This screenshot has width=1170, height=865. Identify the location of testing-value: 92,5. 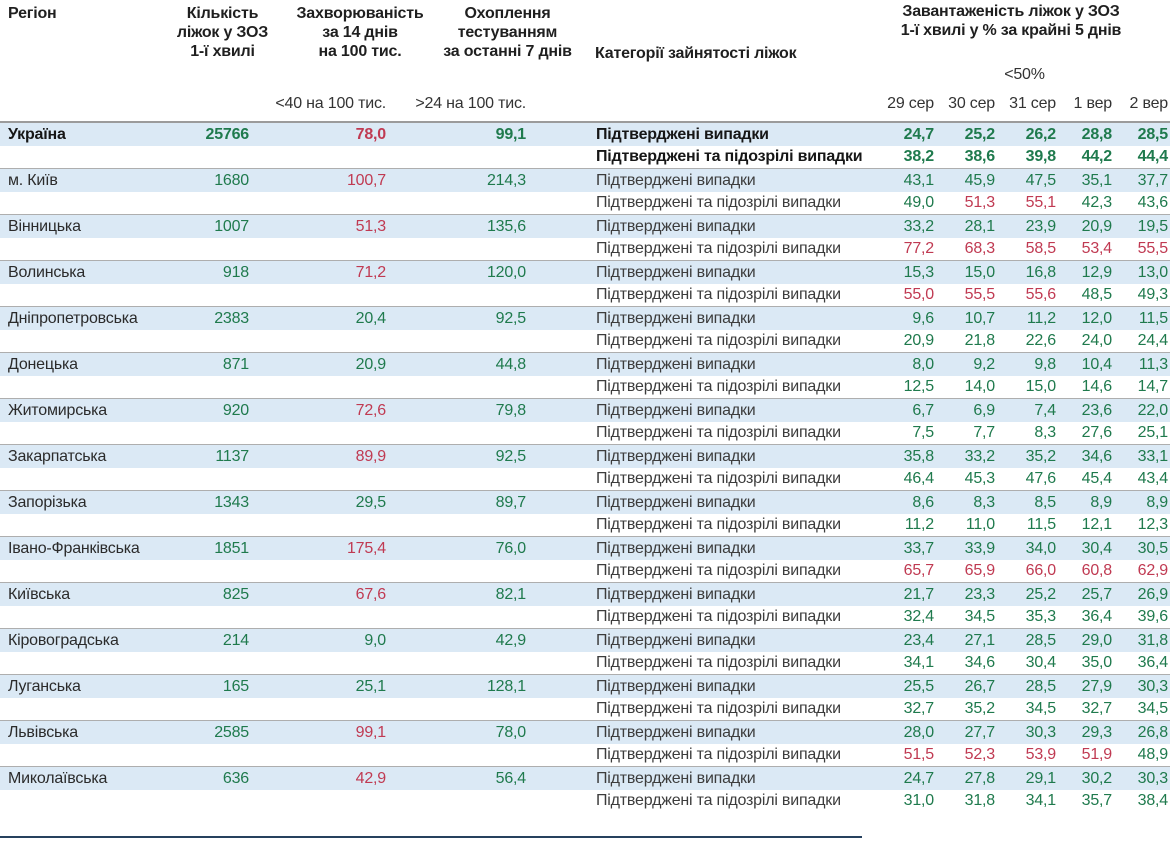
(511, 318).